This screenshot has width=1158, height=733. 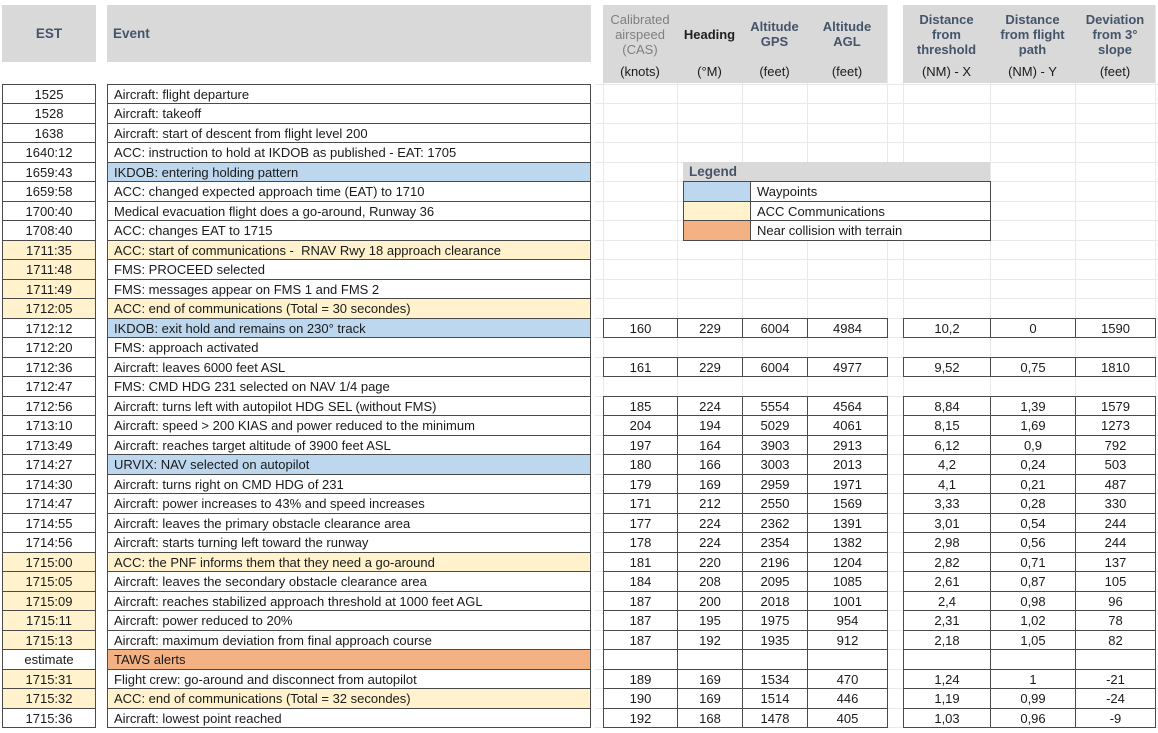 What do you see at coordinates (49, 367) in the screenshot?
I see `est-cell: 1712:36` at bounding box center [49, 367].